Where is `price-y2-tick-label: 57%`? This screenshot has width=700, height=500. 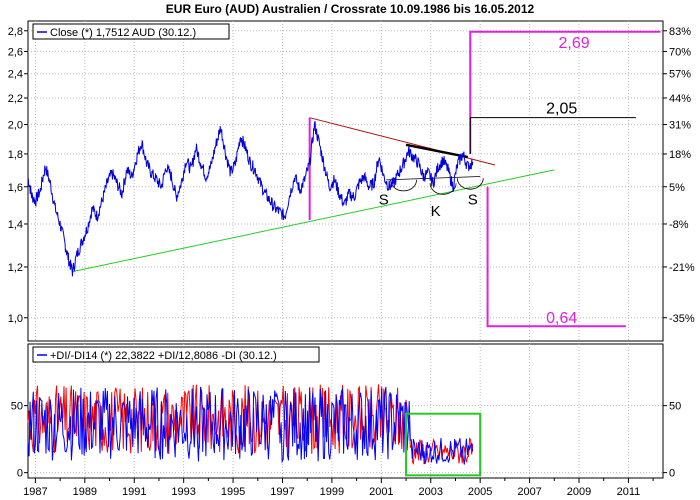 price-y2-tick-label: 57% is located at coordinates (680, 75).